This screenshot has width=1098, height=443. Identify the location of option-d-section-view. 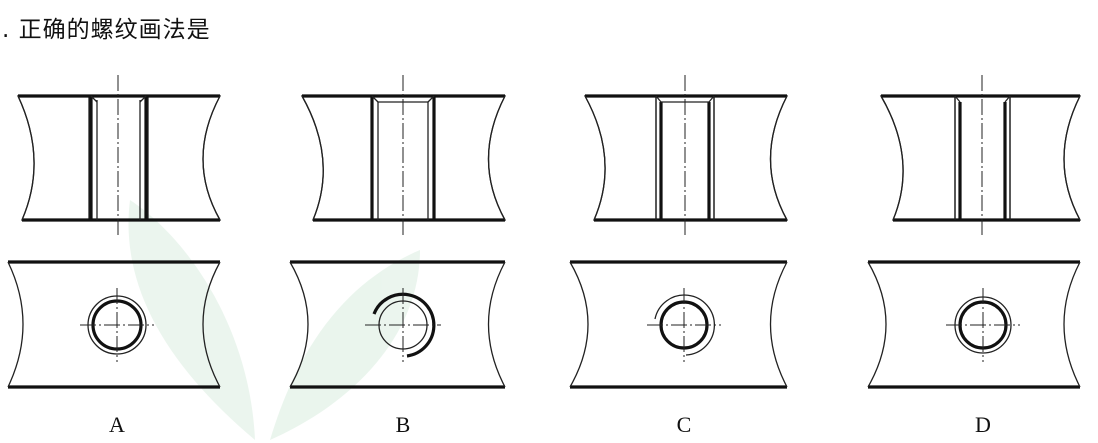
(980, 155).